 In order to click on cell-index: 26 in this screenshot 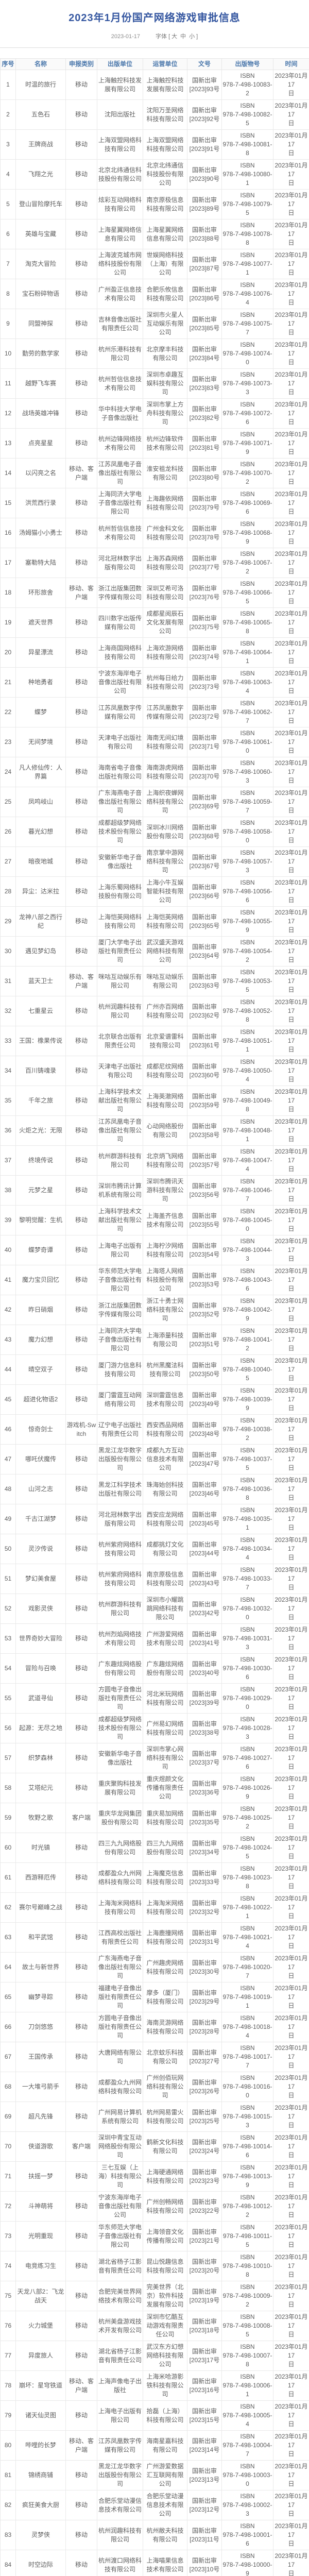, I will do `click(9, 832)`.